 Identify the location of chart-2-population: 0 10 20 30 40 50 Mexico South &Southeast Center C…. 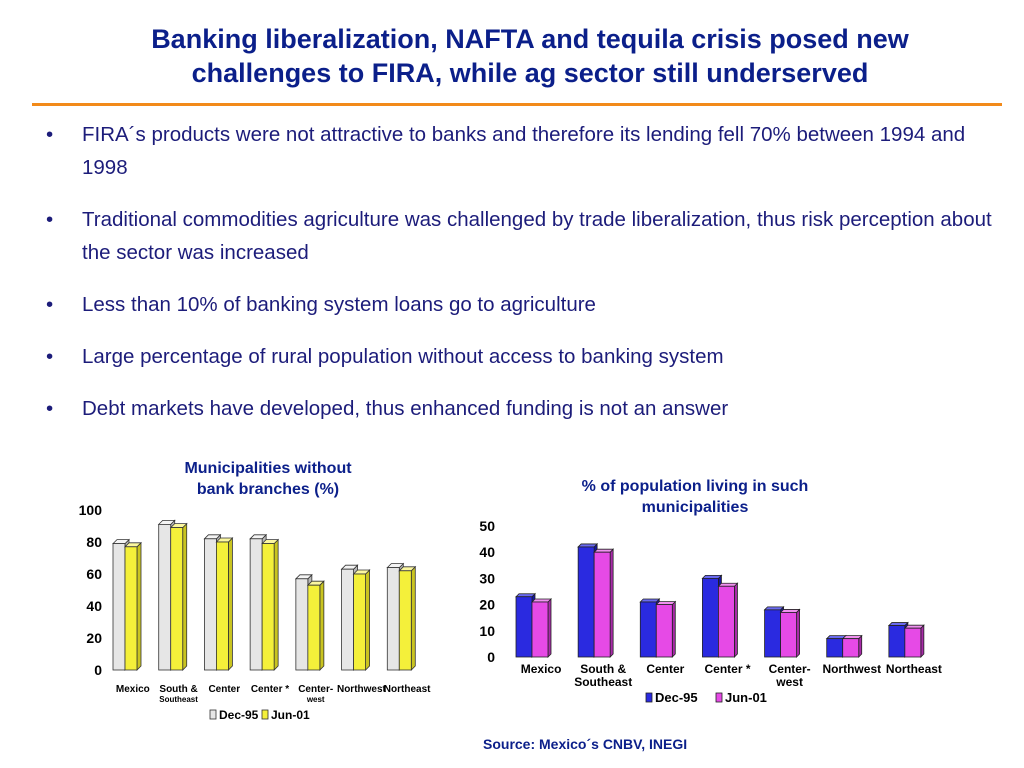
(710, 611).